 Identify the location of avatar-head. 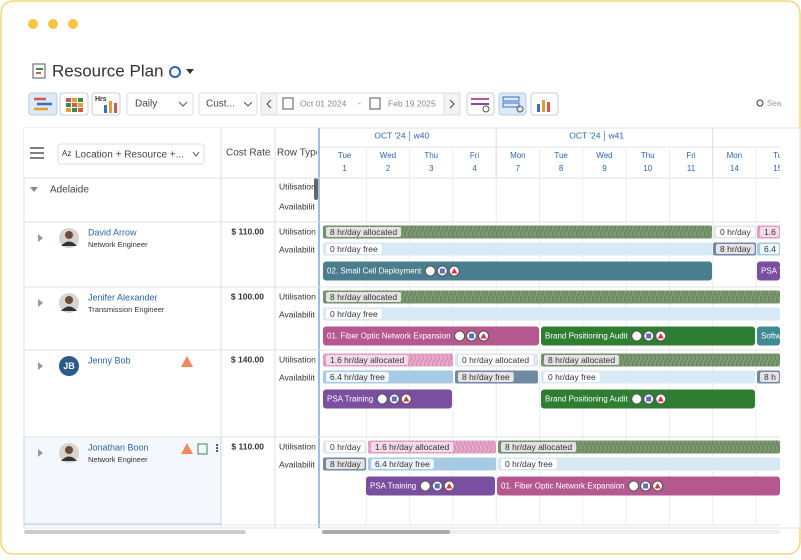
(69, 235).